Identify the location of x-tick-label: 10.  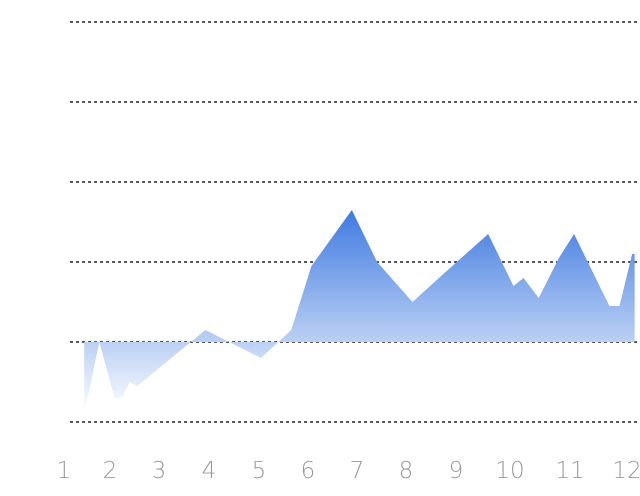
(509, 471).